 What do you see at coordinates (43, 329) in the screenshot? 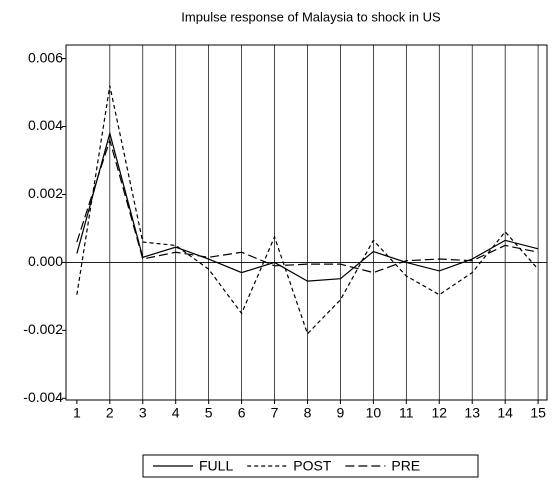
I see `y-tick-label: -0.002` at bounding box center [43, 329].